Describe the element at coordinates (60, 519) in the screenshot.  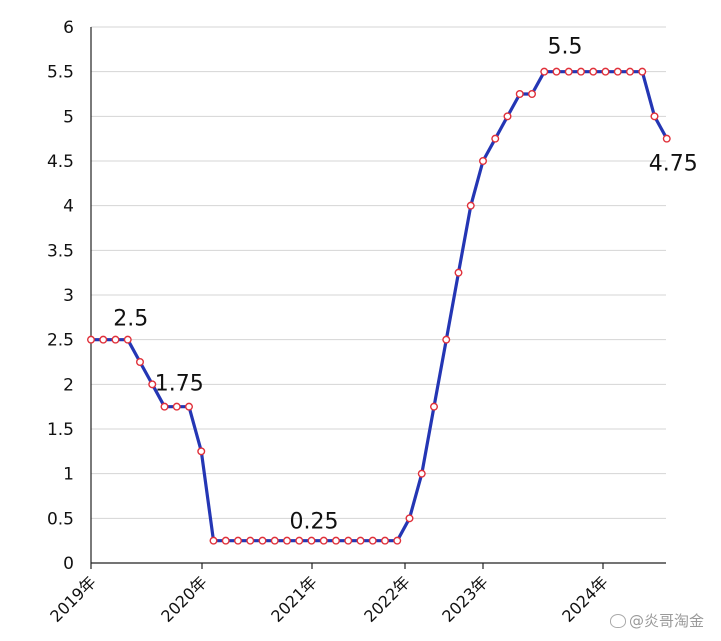
I see `y-tick-label: 0.5` at that location.